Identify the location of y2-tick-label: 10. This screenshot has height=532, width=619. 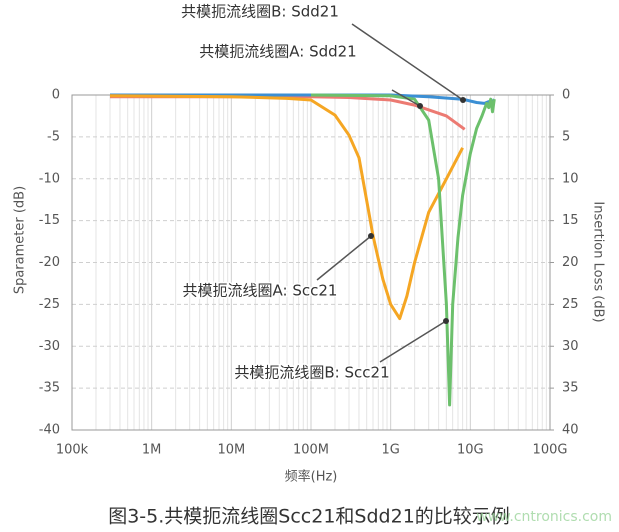
(570, 178).